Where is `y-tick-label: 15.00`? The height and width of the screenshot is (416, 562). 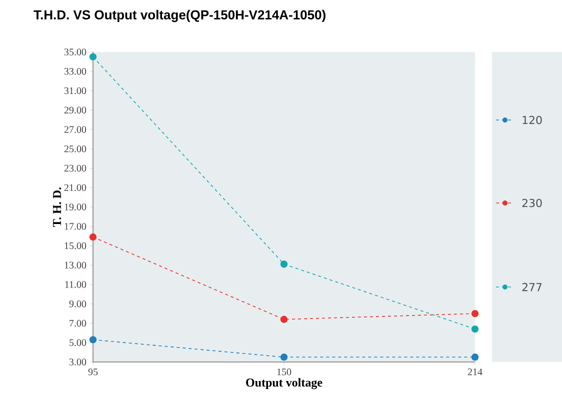
y-tick-label: 15.00 is located at coordinates (75, 246).